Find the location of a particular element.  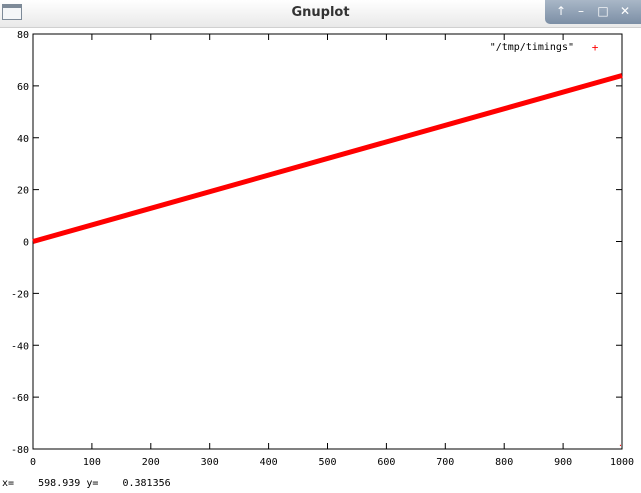

y-tick-label: -20 is located at coordinates (20, 294).